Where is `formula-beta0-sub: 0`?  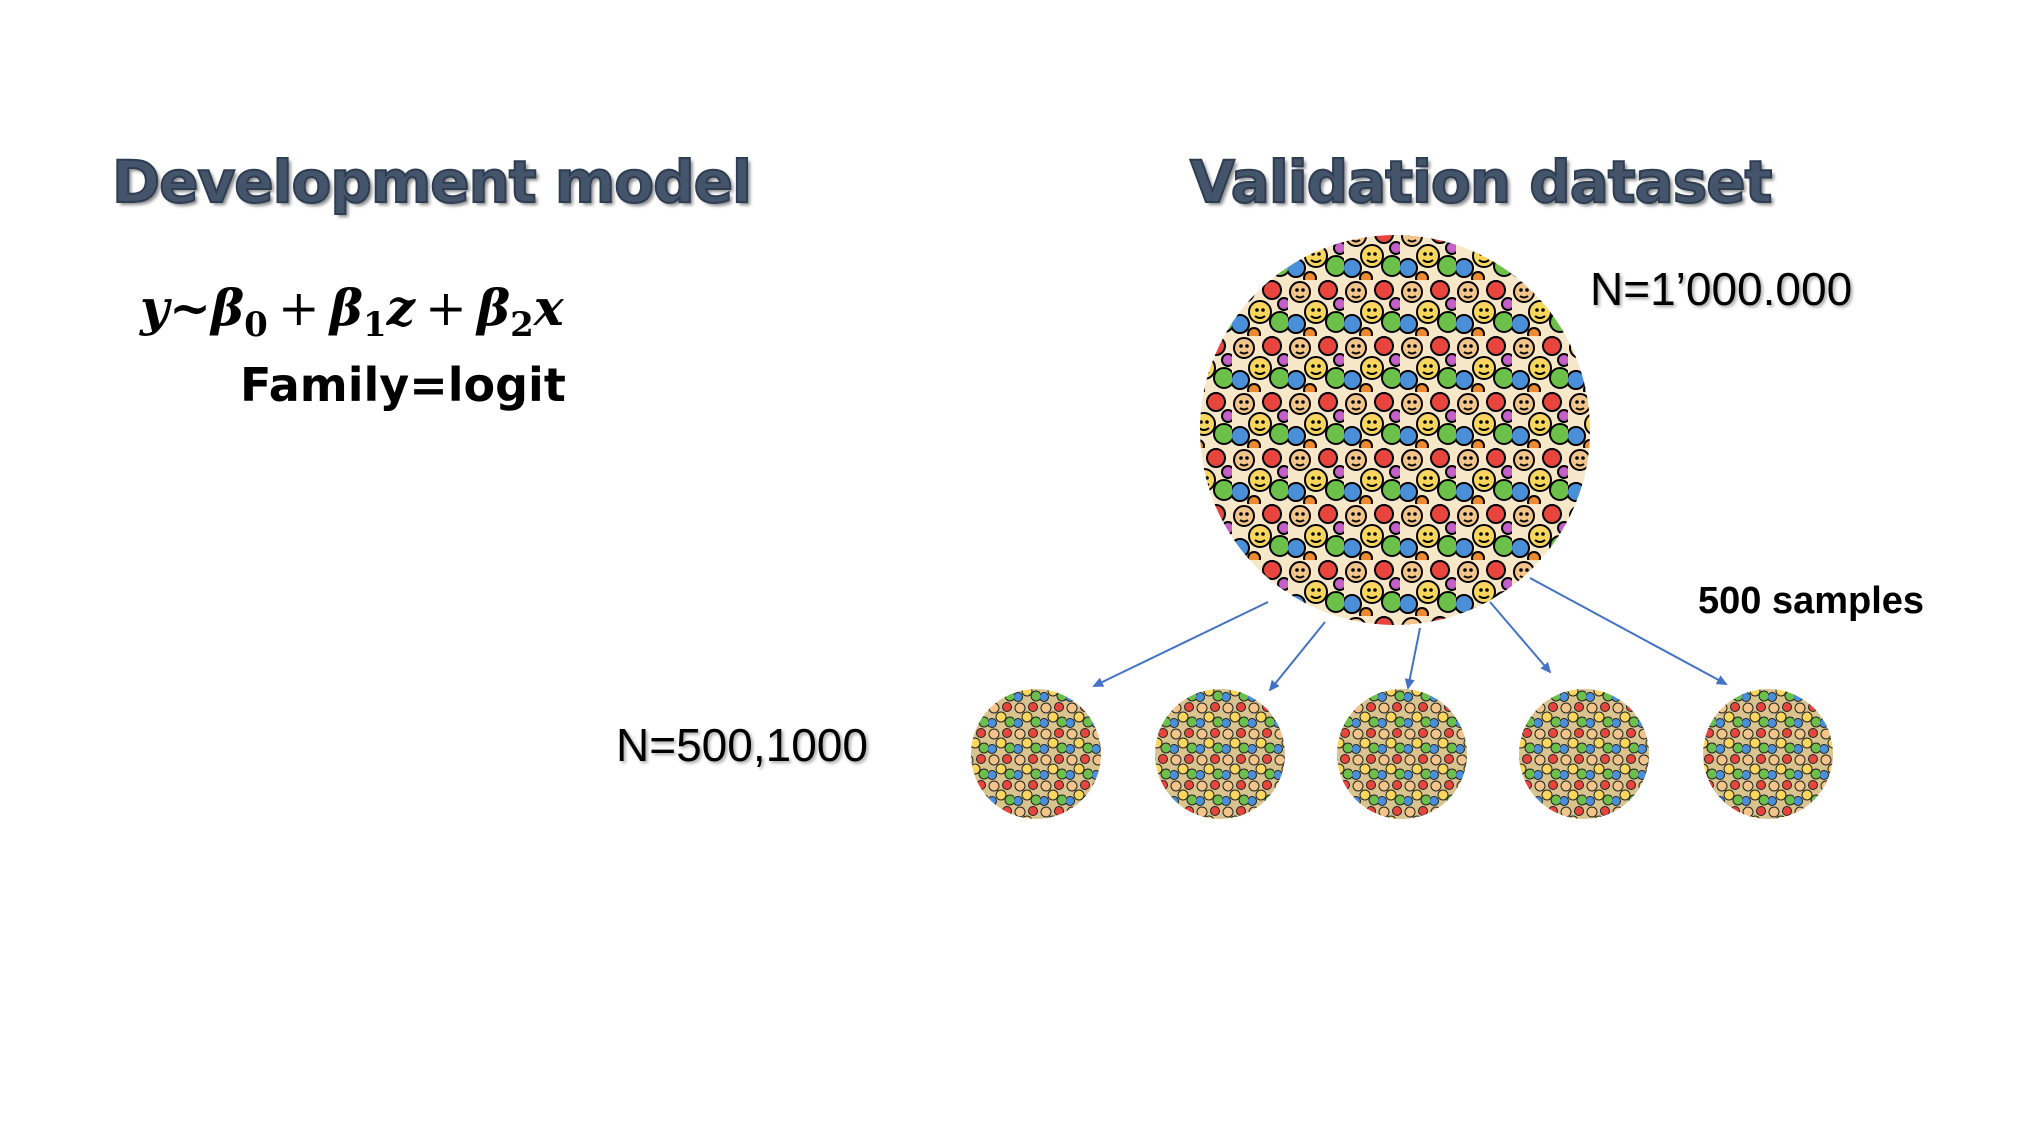
formula-beta0-sub: 0 is located at coordinates (256, 325).